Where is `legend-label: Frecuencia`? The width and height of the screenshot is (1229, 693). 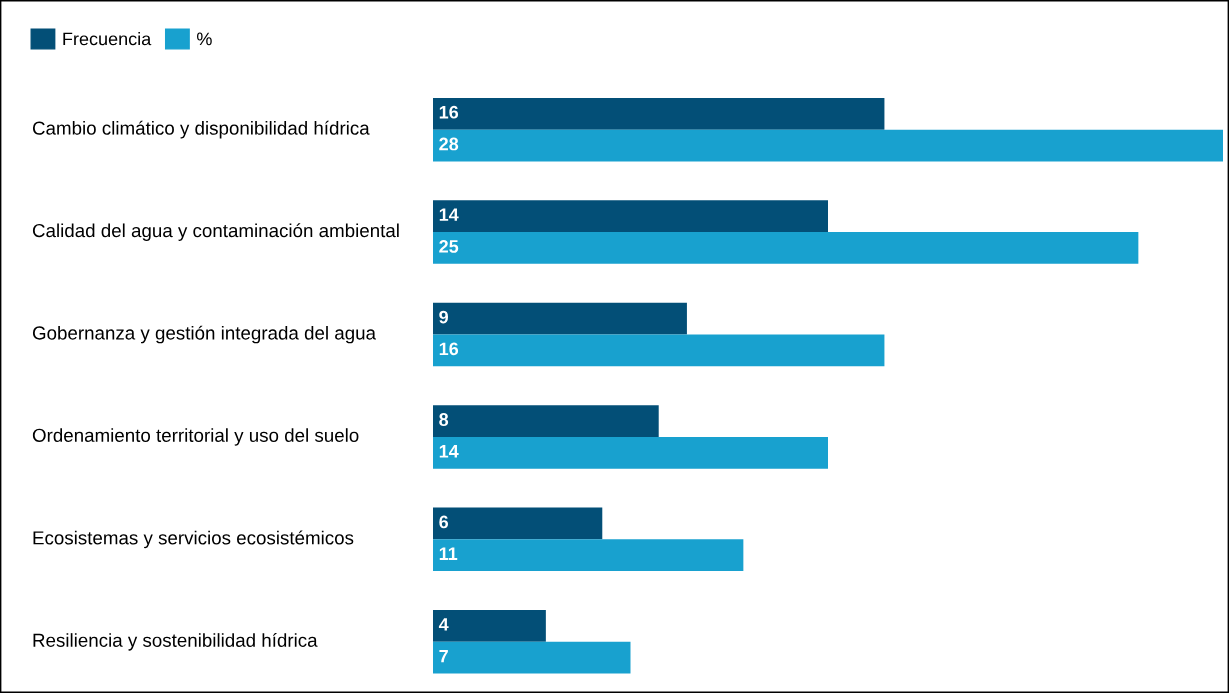
legend-label: Frecuencia is located at coordinates (107, 39).